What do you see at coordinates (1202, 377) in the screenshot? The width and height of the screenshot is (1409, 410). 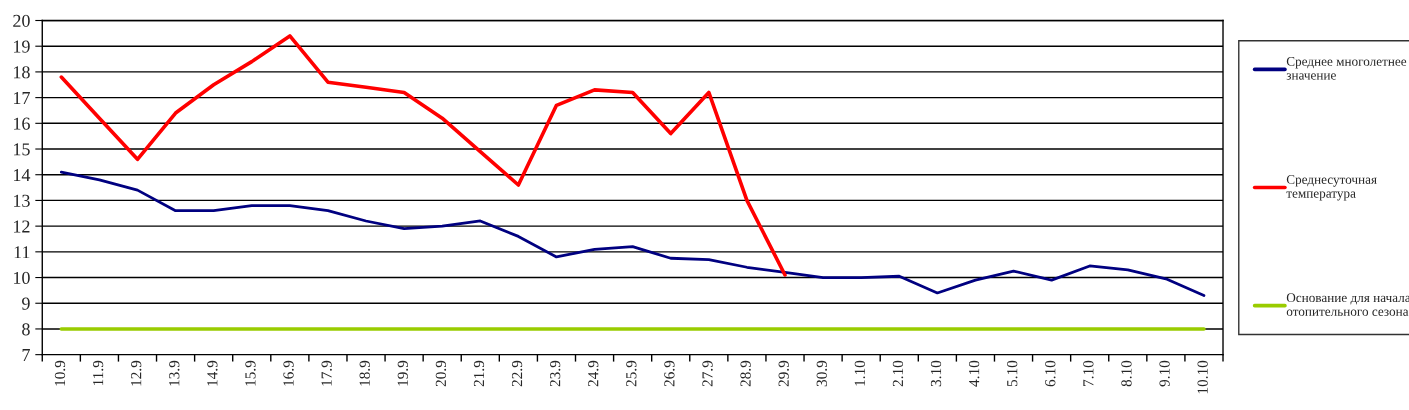 I see `x-tick-label: 10.10` at bounding box center [1202, 377].